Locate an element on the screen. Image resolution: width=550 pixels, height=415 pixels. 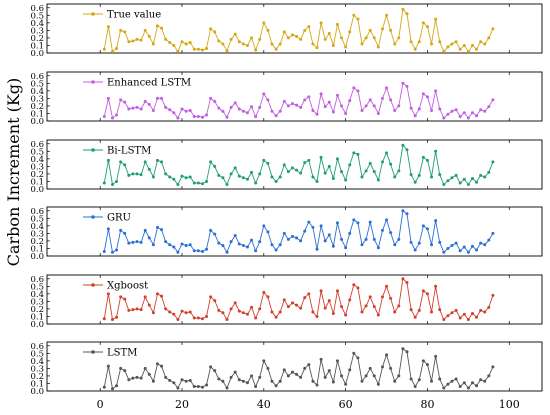
y-axis-label: Carbon Increment (Kg) is located at coordinates (13, 172).